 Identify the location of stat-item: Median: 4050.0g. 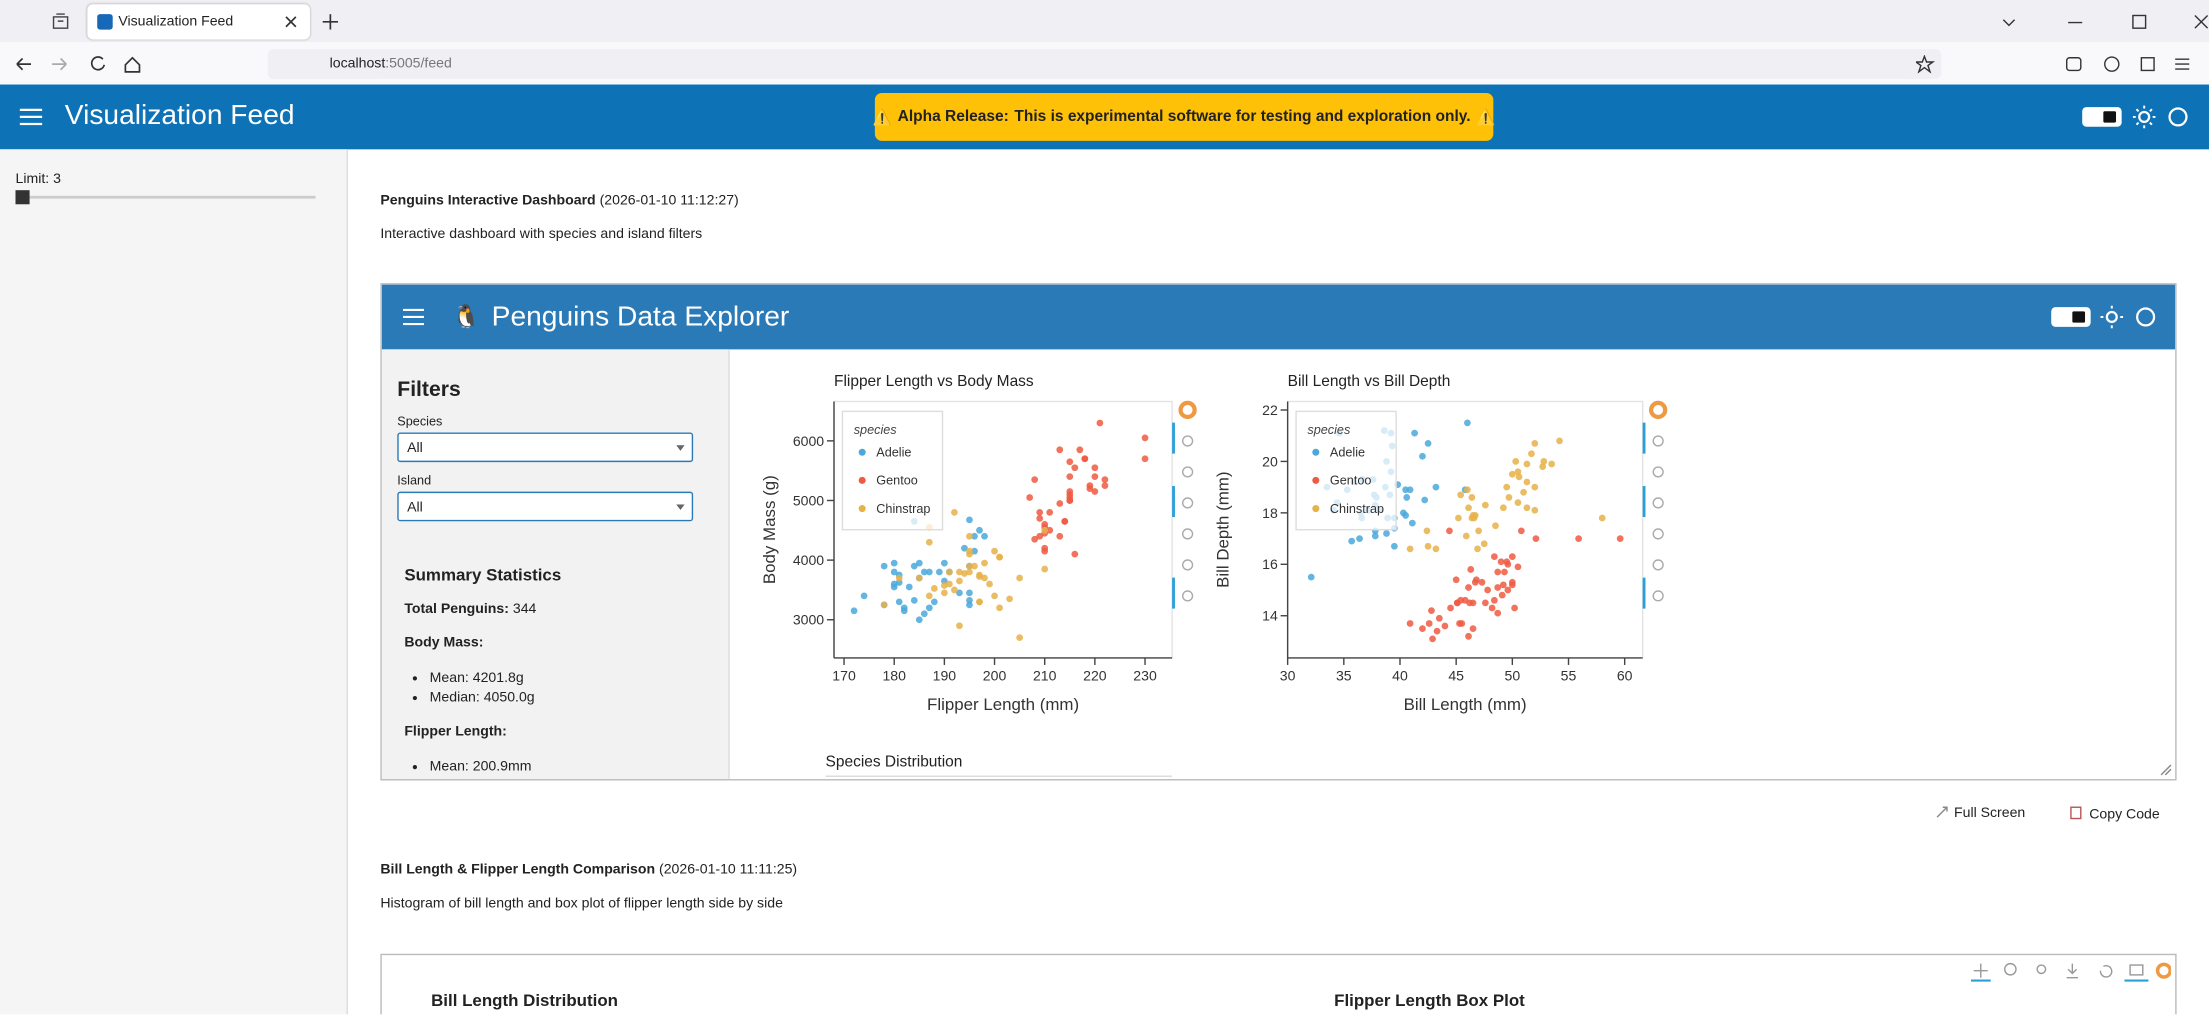
(482, 699).